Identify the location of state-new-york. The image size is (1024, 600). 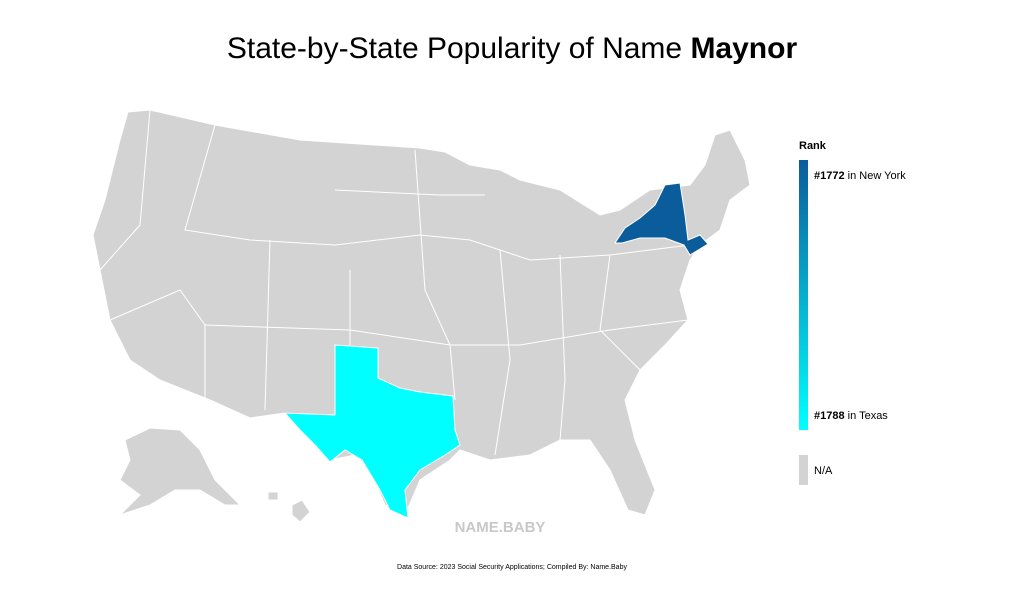
(661, 219).